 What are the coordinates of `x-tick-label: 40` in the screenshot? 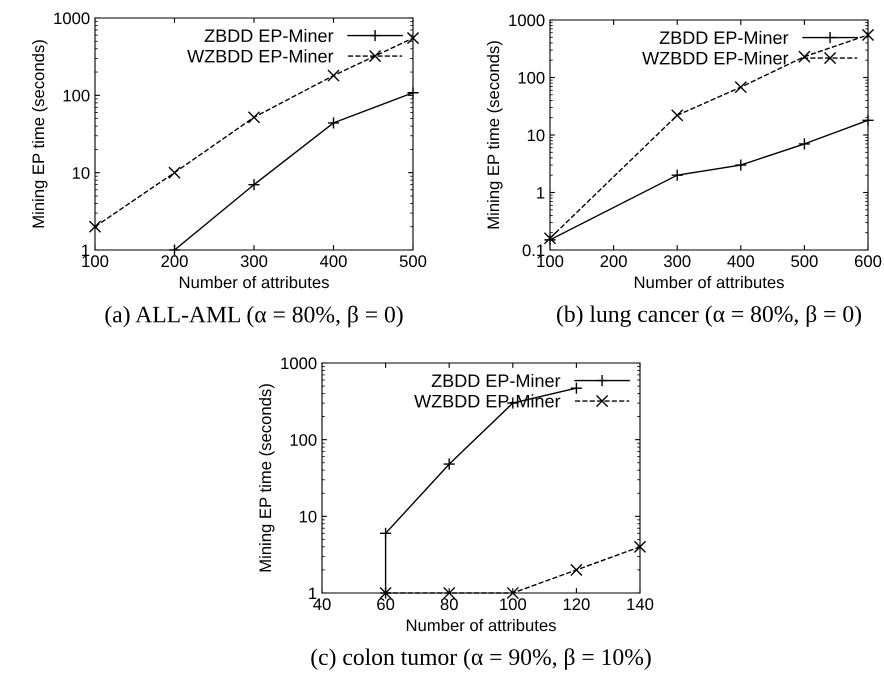 It's located at (322, 604).